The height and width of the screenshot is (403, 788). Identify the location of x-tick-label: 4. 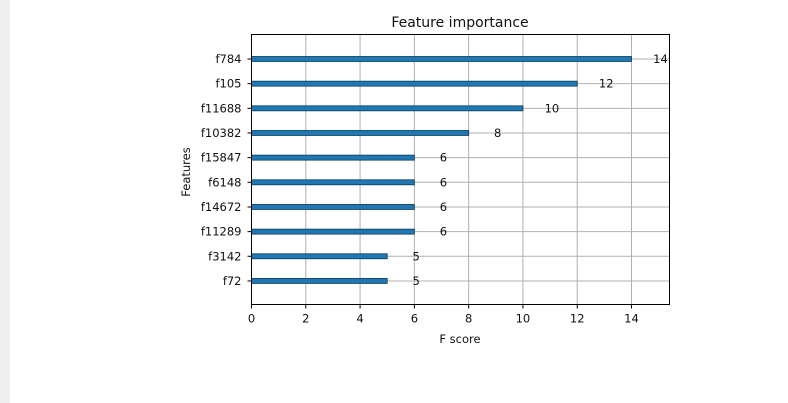
(359, 319).